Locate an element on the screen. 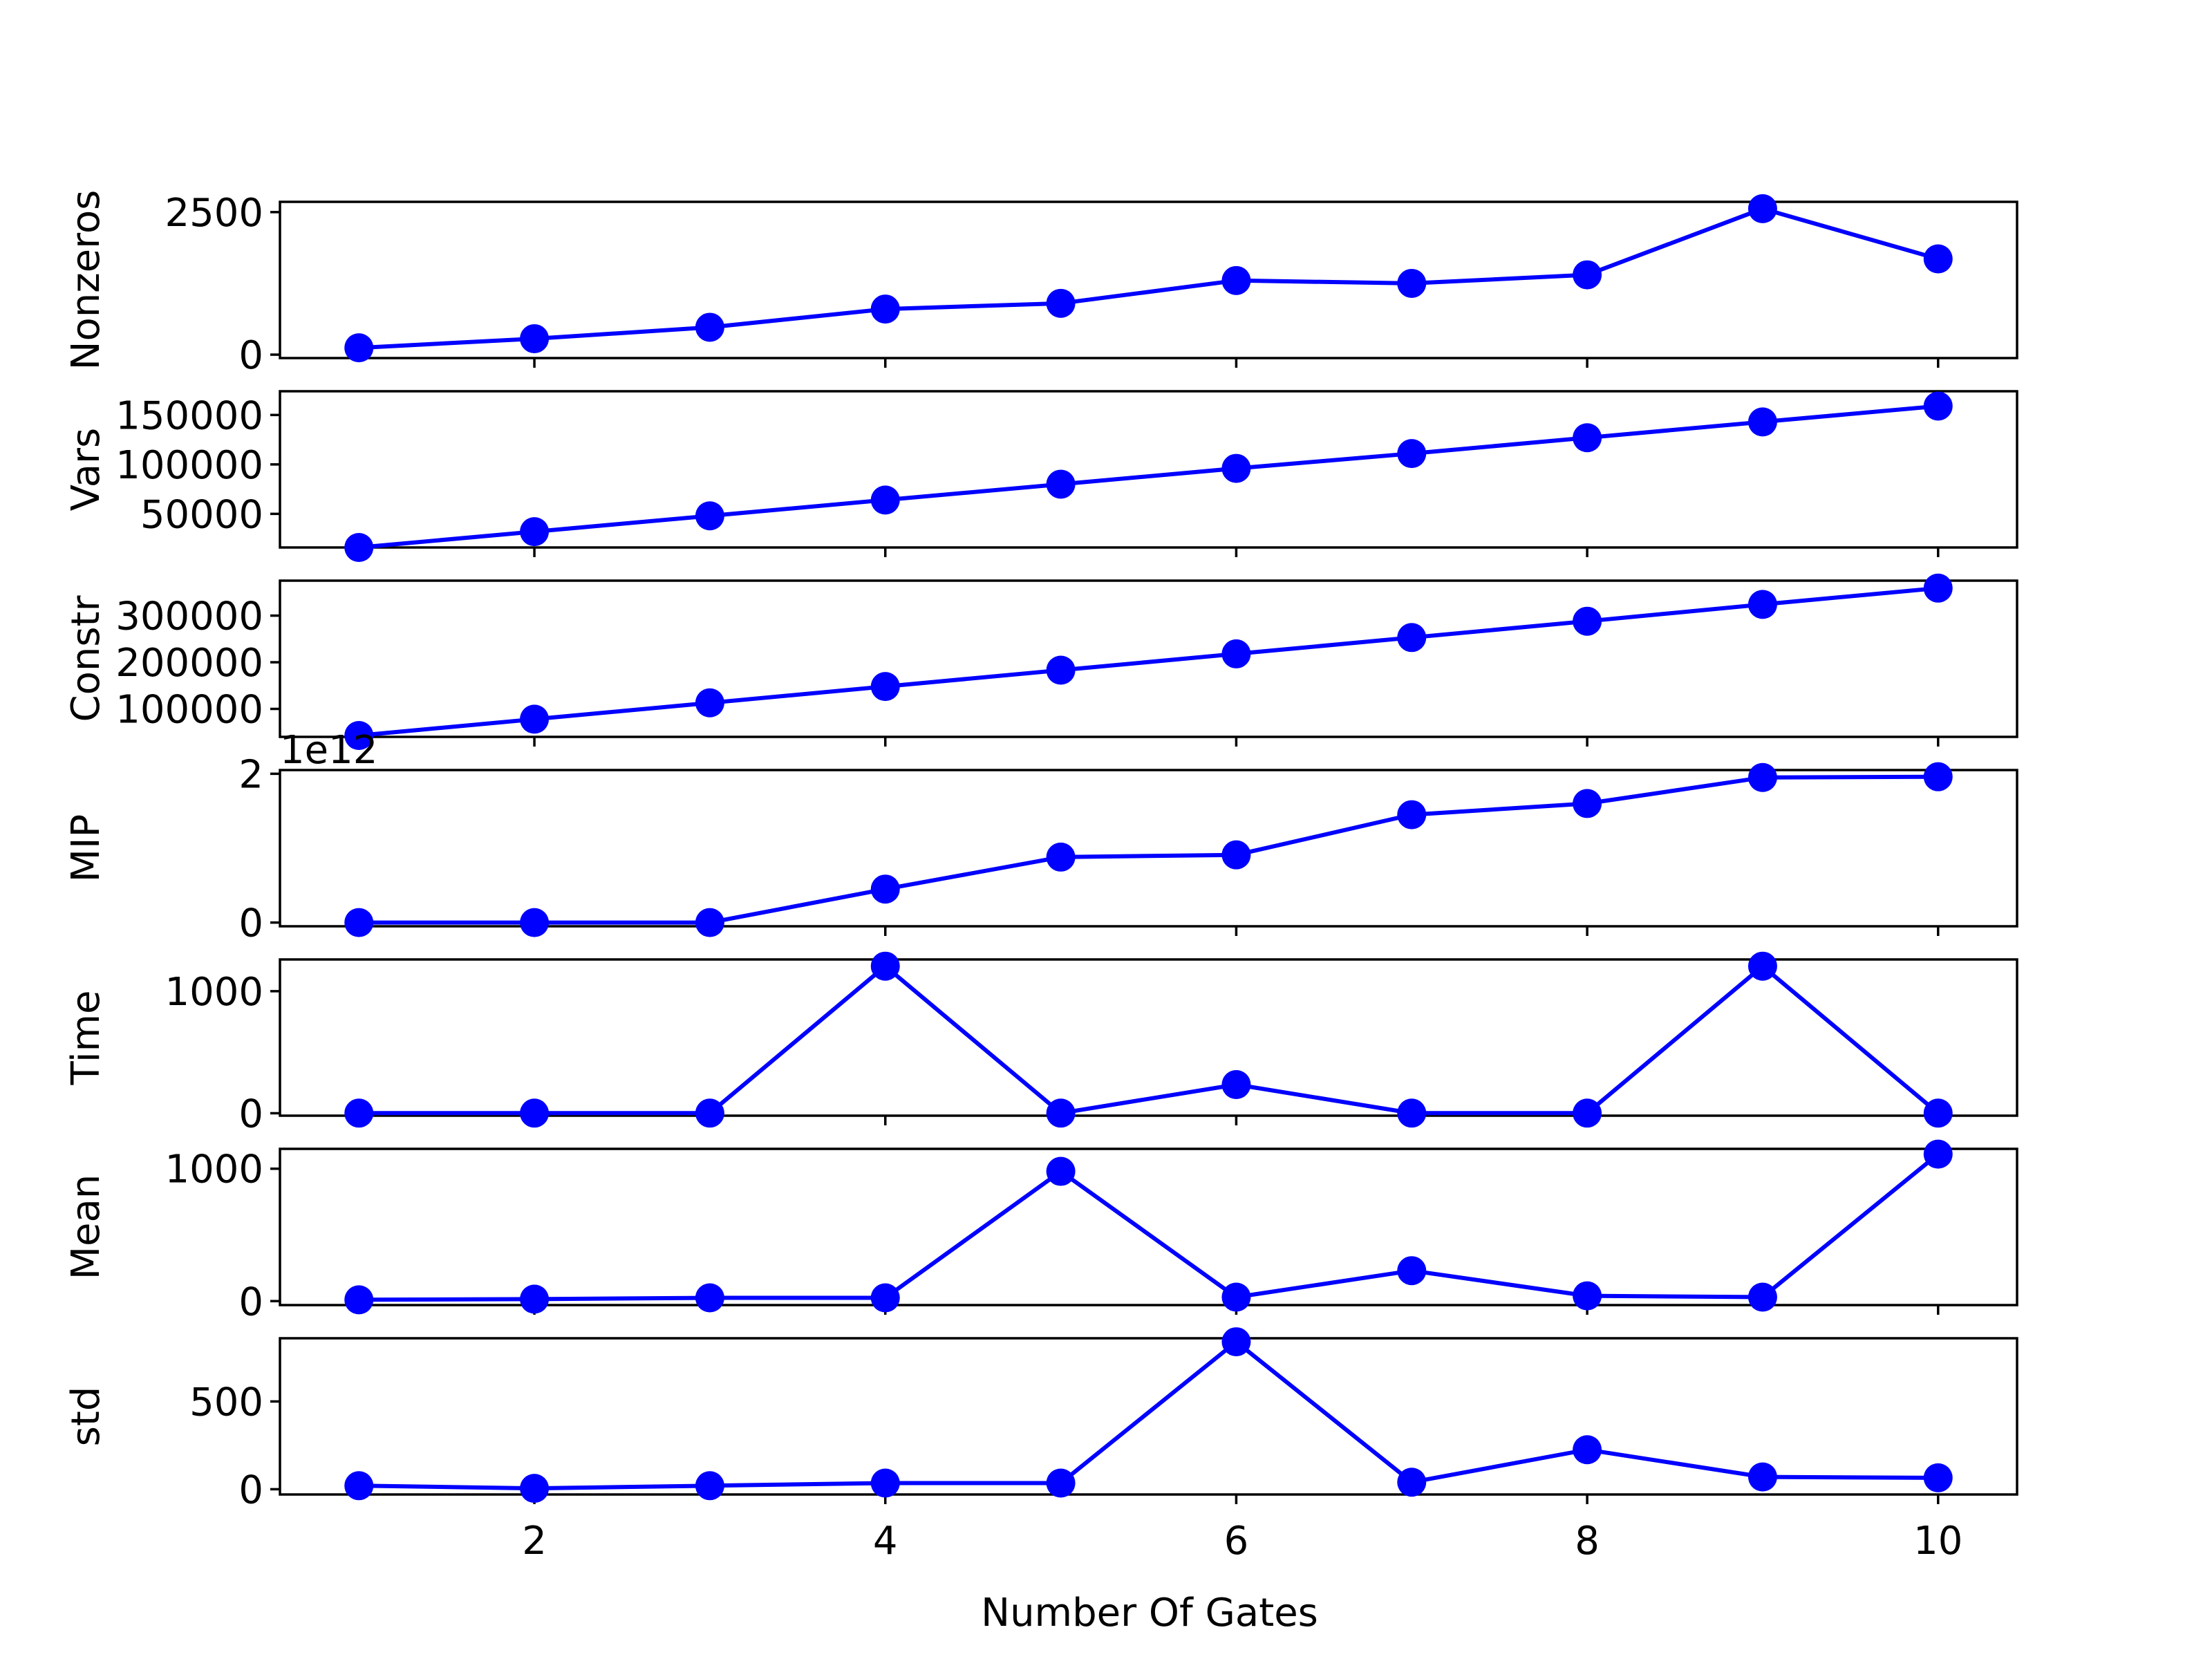 The image size is (2212, 1659). y-tick-label: 300000 is located at coordinates (189, 616).